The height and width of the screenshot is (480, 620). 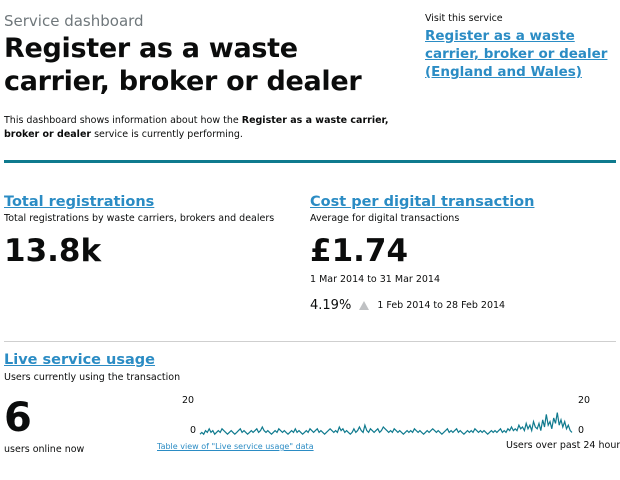 I want to click on live-usage-value: 6, so click(x=18, y=418).